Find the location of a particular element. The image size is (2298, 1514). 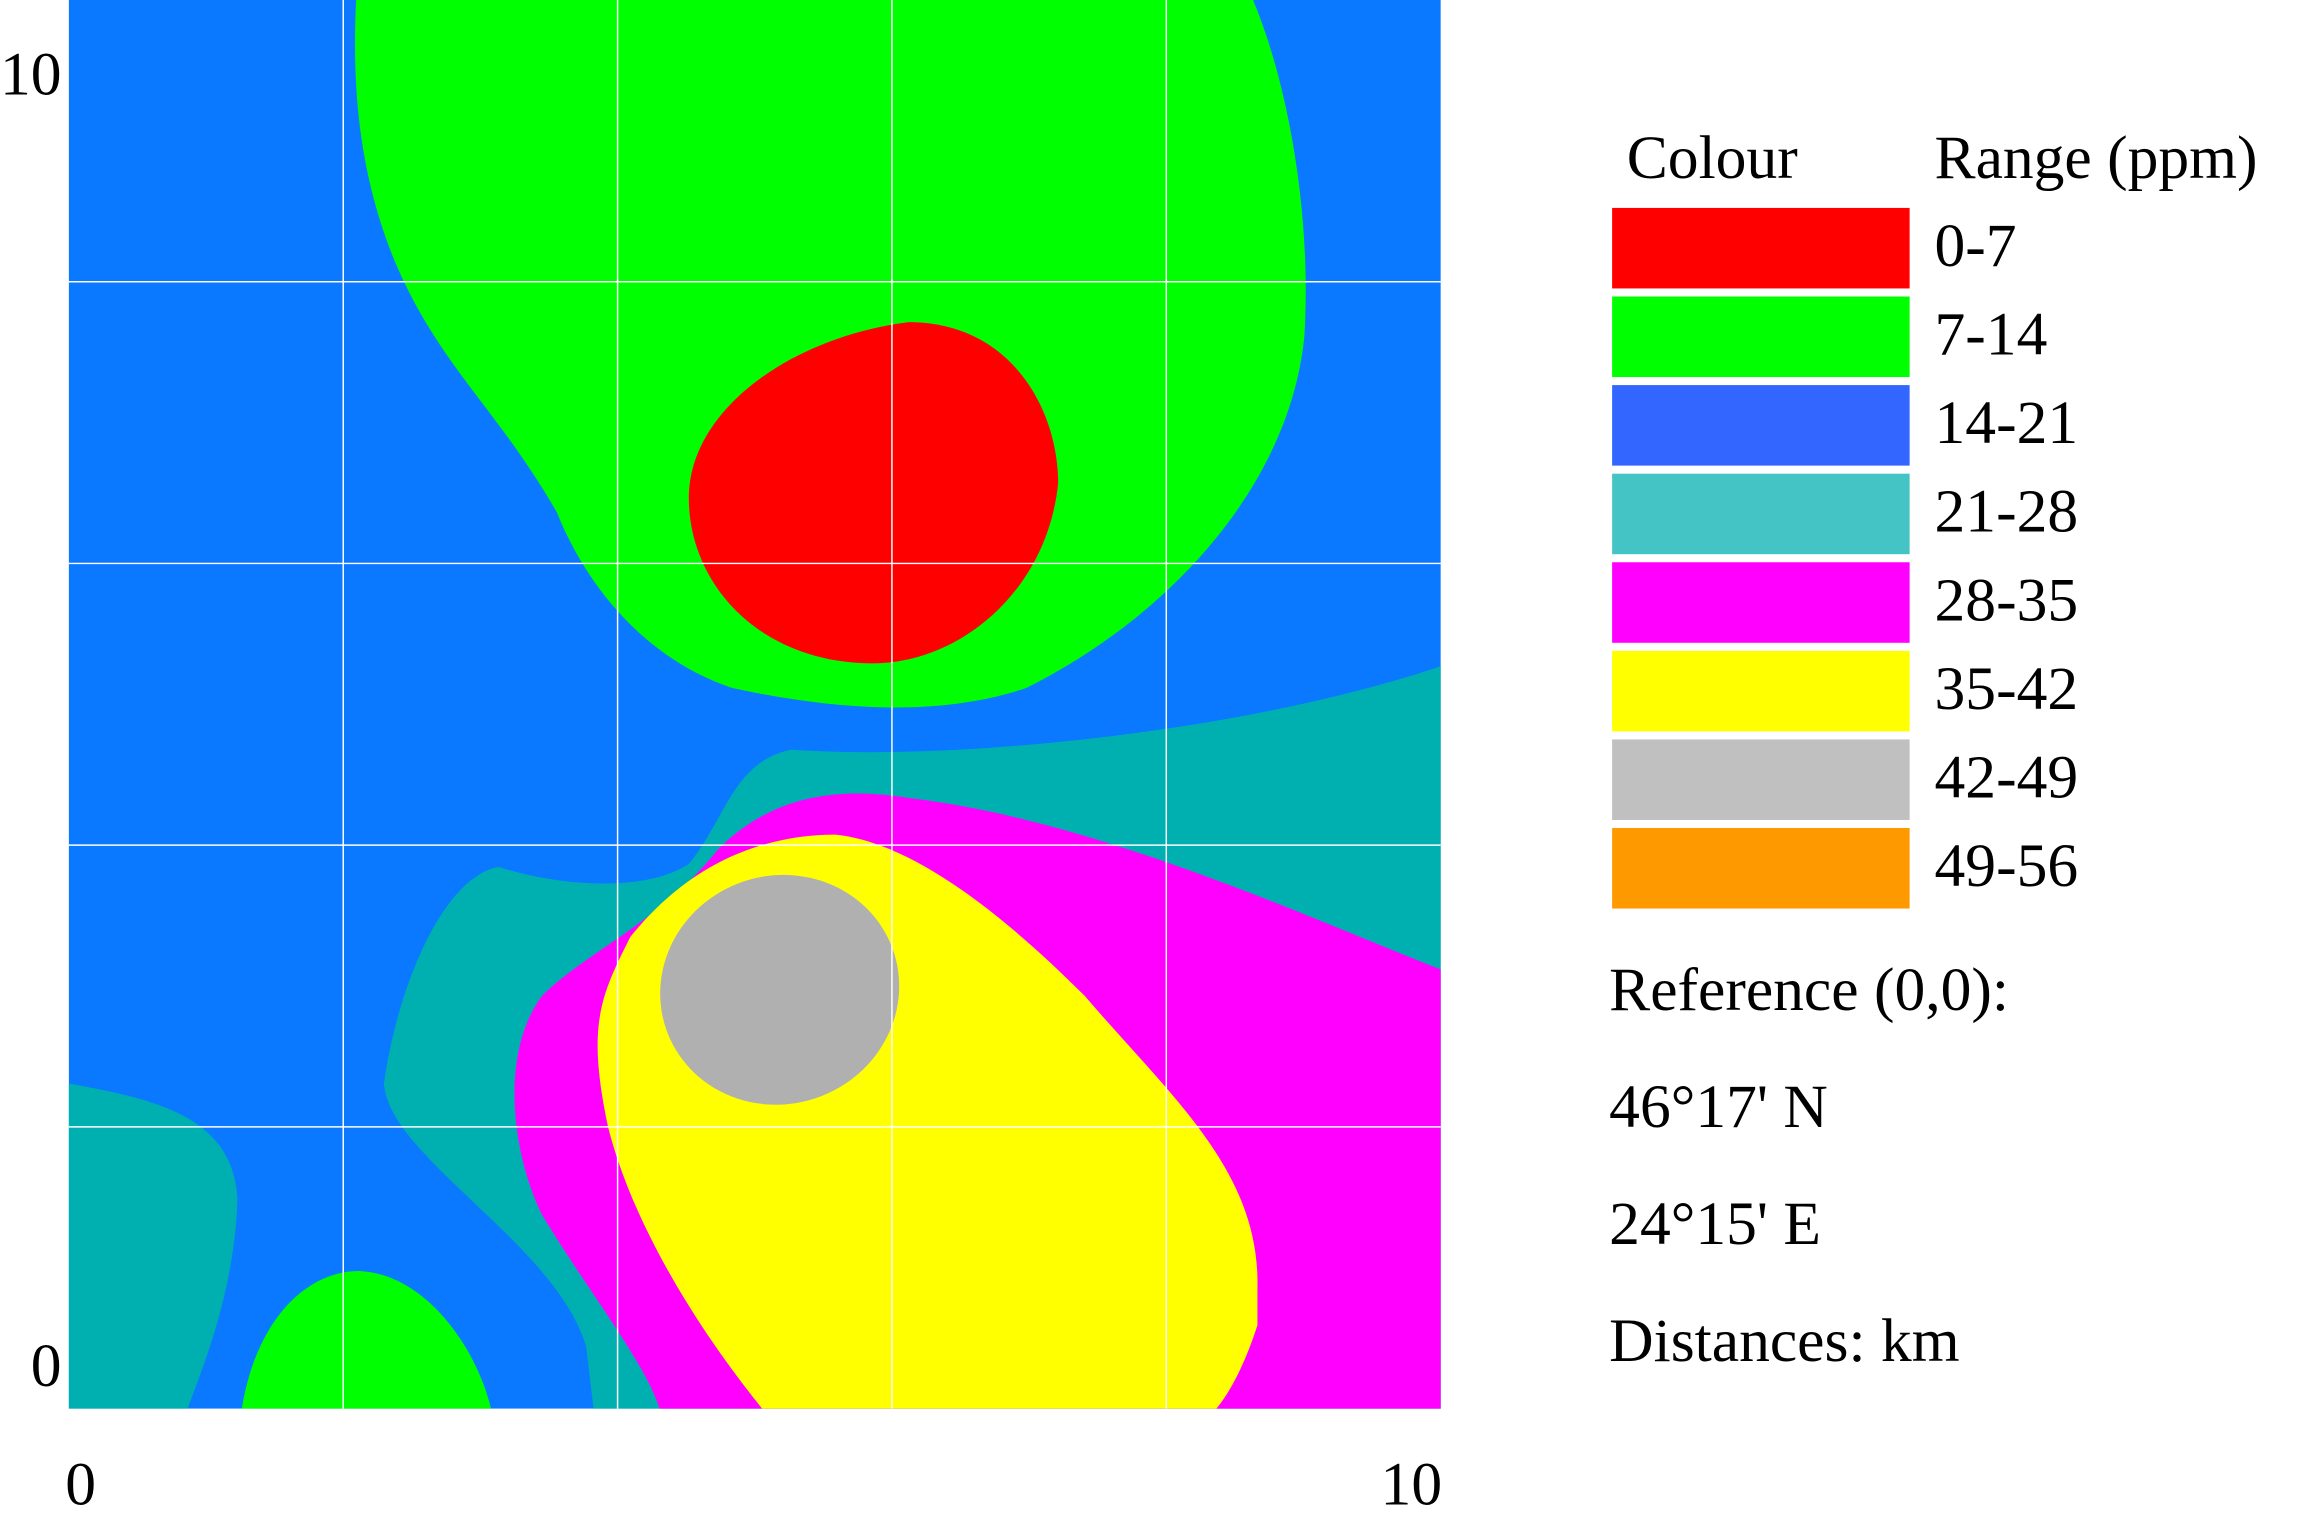

legend-label: 0-7 is located at coordinates (1976, 246).